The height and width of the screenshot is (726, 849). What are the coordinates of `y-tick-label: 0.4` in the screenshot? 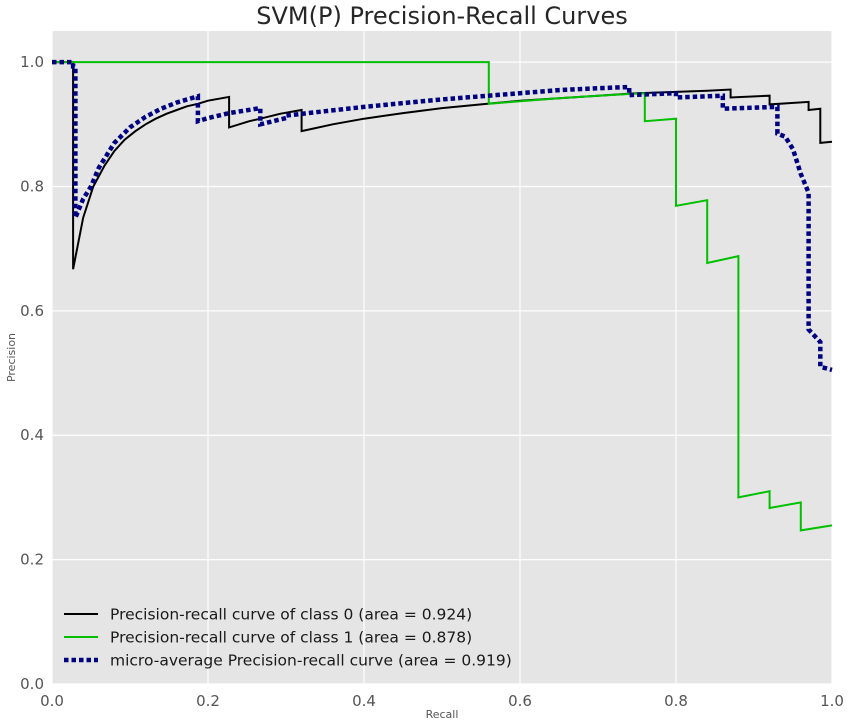 It's located at (32, 435).